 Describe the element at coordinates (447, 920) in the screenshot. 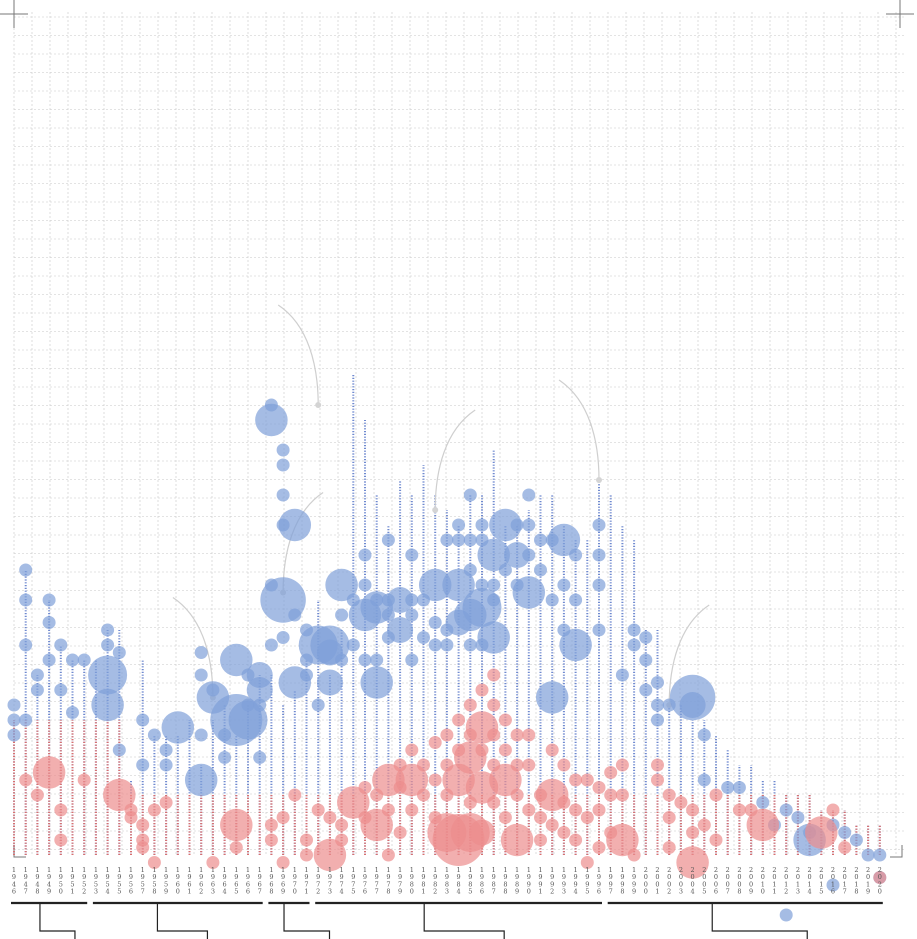

I see `group-brackets` at that location.